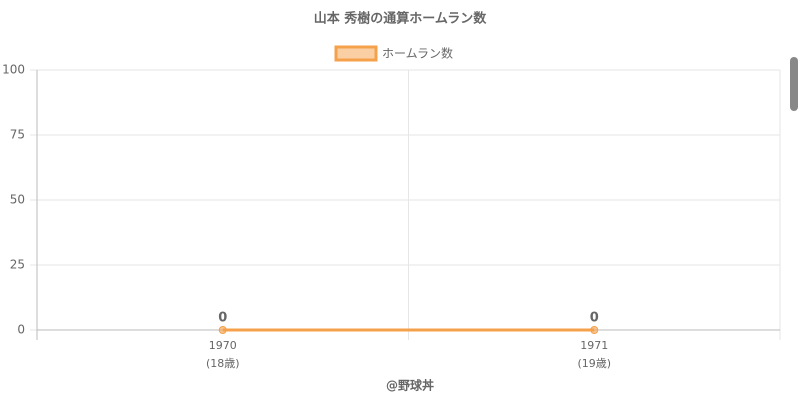 Image resolution: width=800 pixels, height=400 pixels. What do you see at coordinates (13, 70) in the screenshot?
I see `y-tick-label: 100` at bounding box center [13, 70].